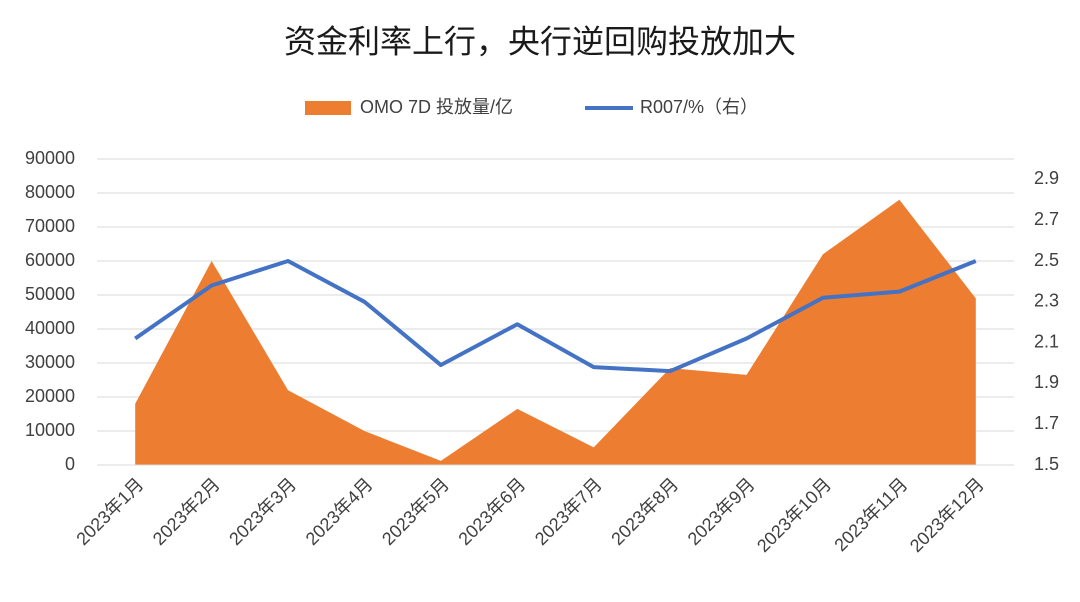  Describe the element at coordinates (568, 511) in the screenshot. I see `x-tick-label: 2023年7月` at that location.